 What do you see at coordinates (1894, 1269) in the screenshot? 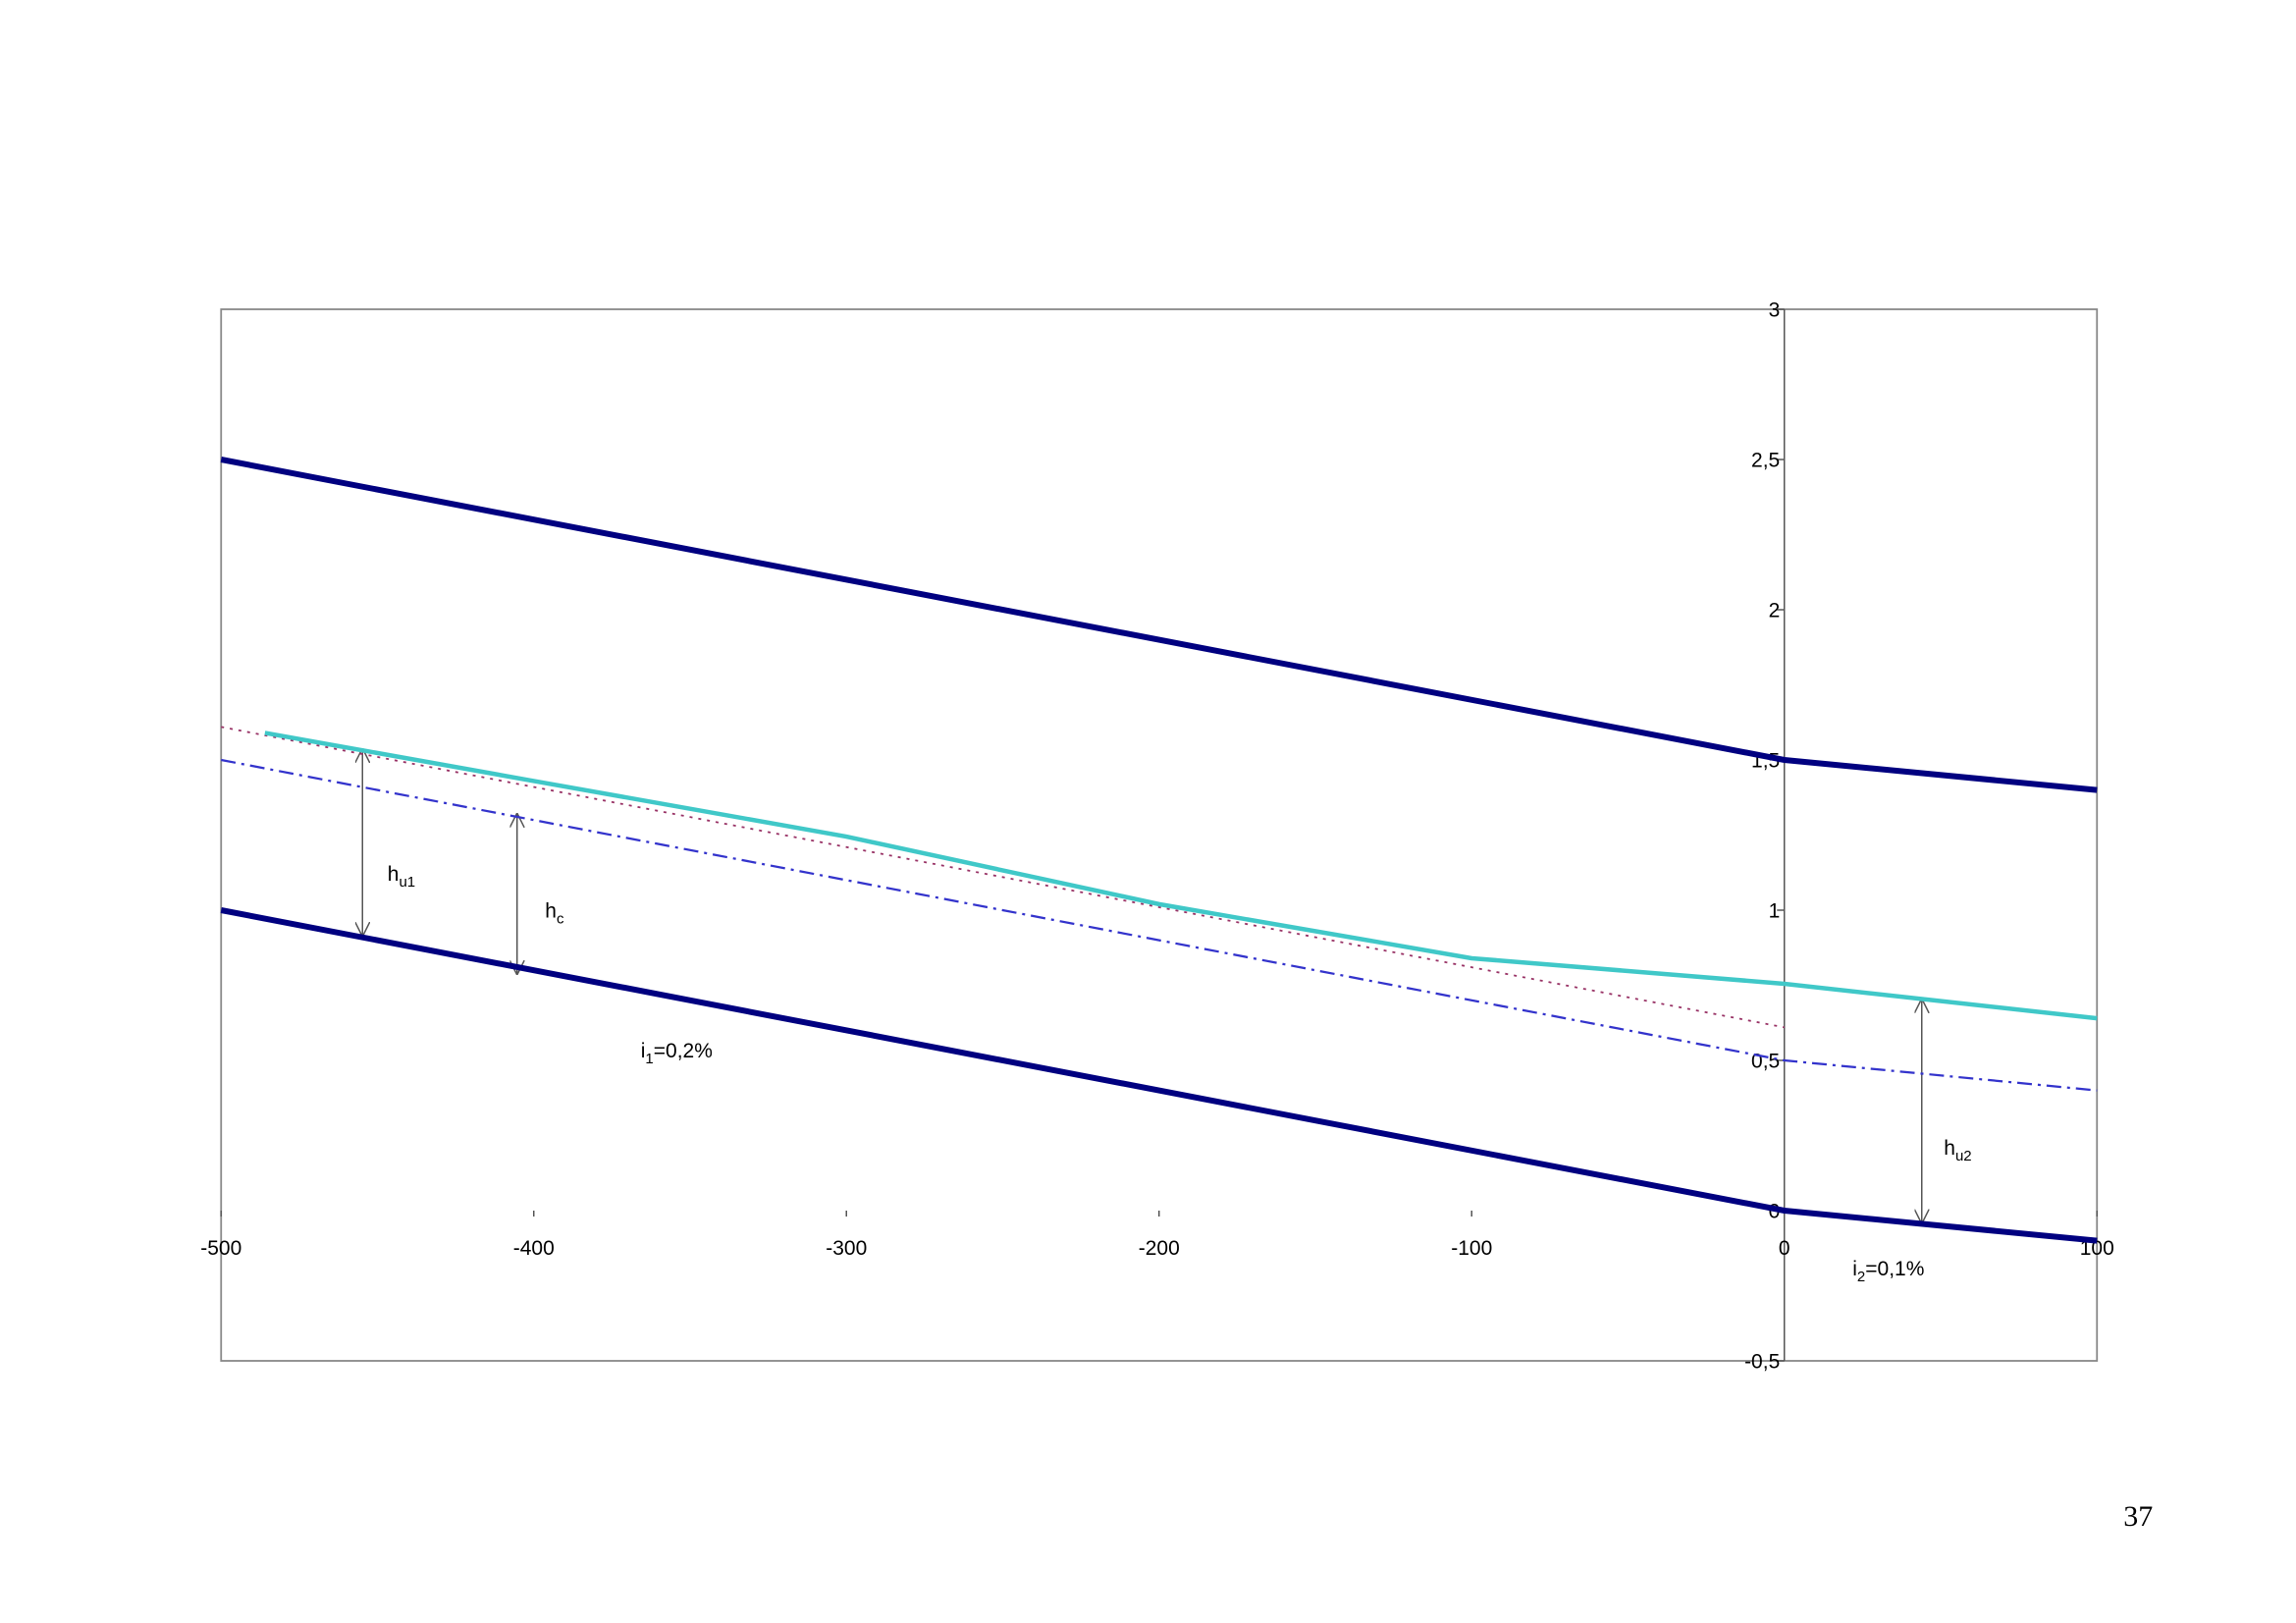
I see `annotation-text: =0,1%` at bounding box center [1894, 1269].